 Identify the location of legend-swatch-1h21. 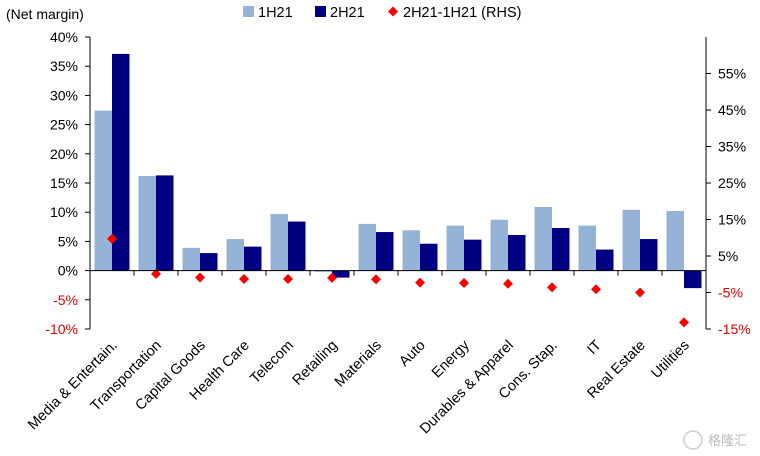
(248, 11).